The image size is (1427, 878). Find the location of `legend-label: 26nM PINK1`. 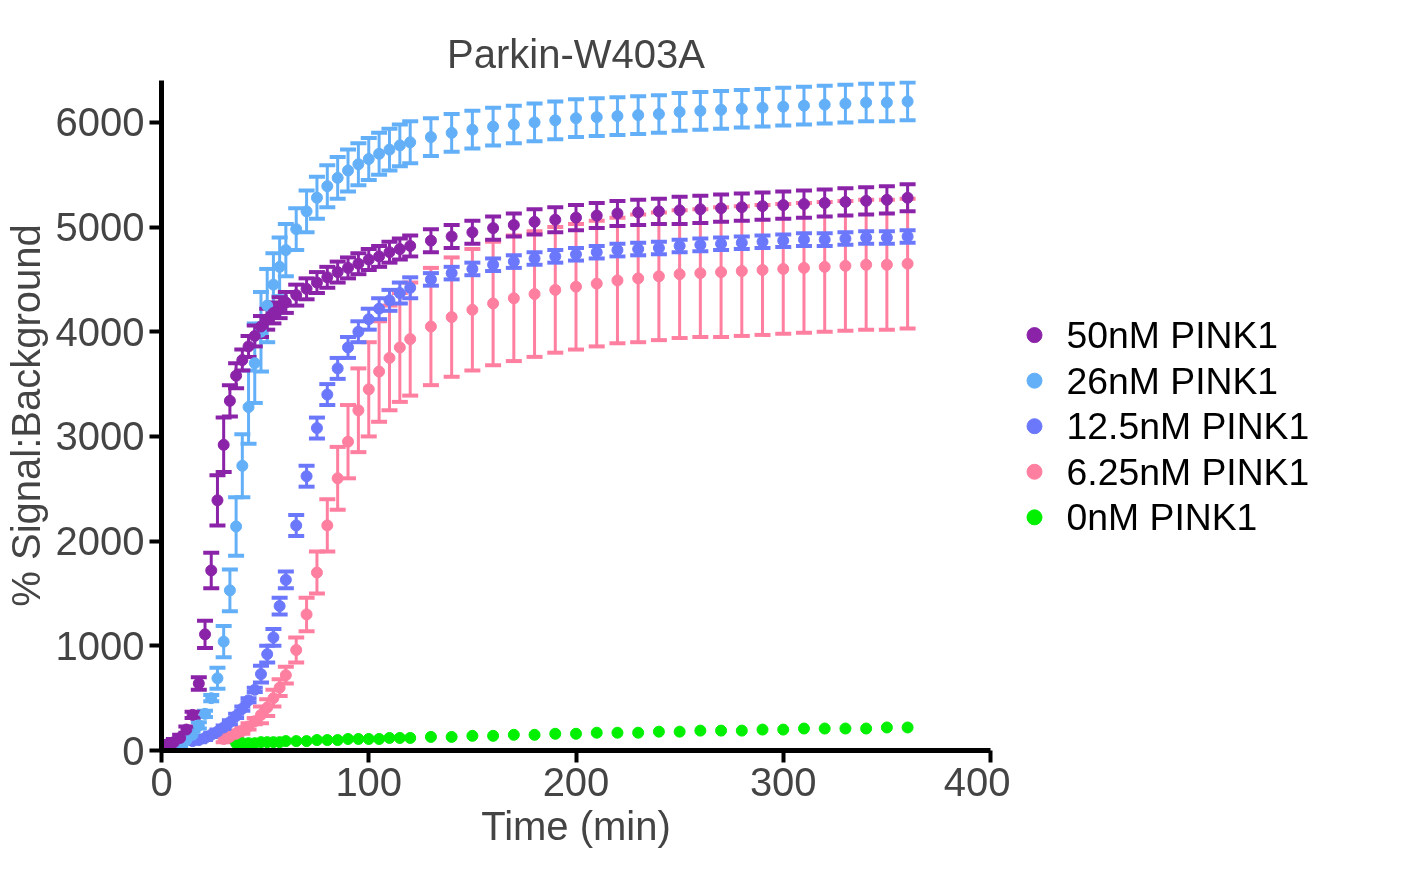

legend-label: 26nM PINK1 is located at coordinates (1172, 380).